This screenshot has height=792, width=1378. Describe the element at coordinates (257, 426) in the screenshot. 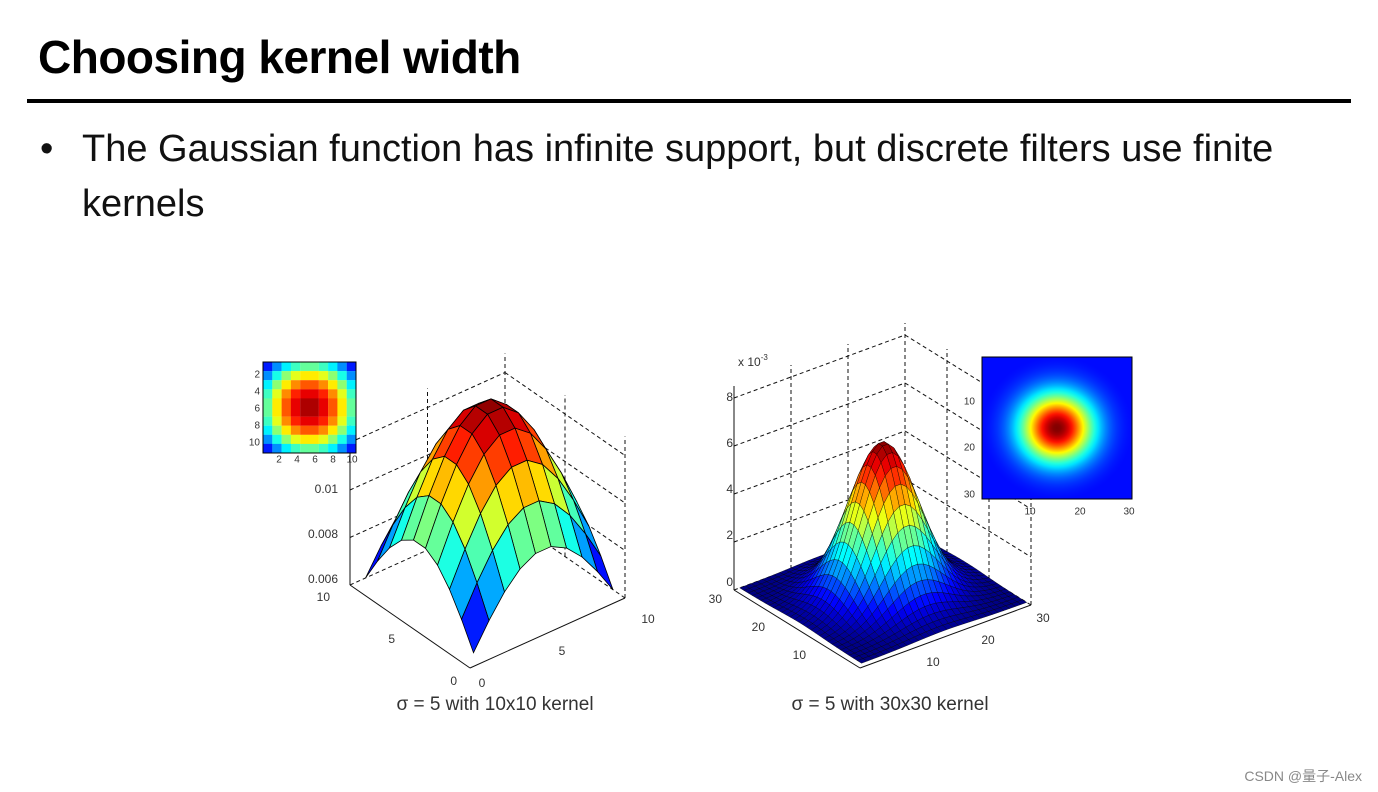

I see `inset-y-tick-label: 8` at that location.